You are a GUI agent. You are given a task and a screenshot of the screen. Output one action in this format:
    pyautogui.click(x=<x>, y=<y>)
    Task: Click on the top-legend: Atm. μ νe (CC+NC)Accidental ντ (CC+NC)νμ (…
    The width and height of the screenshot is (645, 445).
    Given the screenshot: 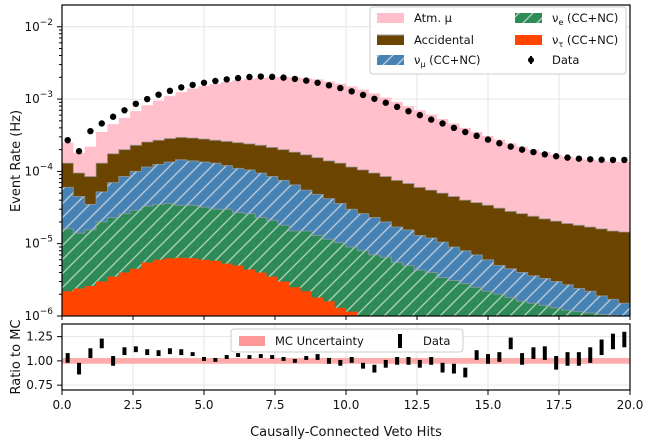 What is the action you would take?
    pyautogui.click(x=498, y=40)
    